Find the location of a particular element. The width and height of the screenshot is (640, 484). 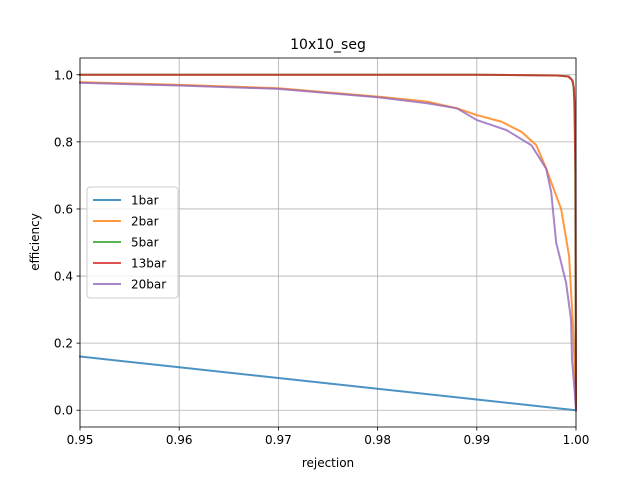

chart-title: 10x10_seg is located at coordinates (328, 45).